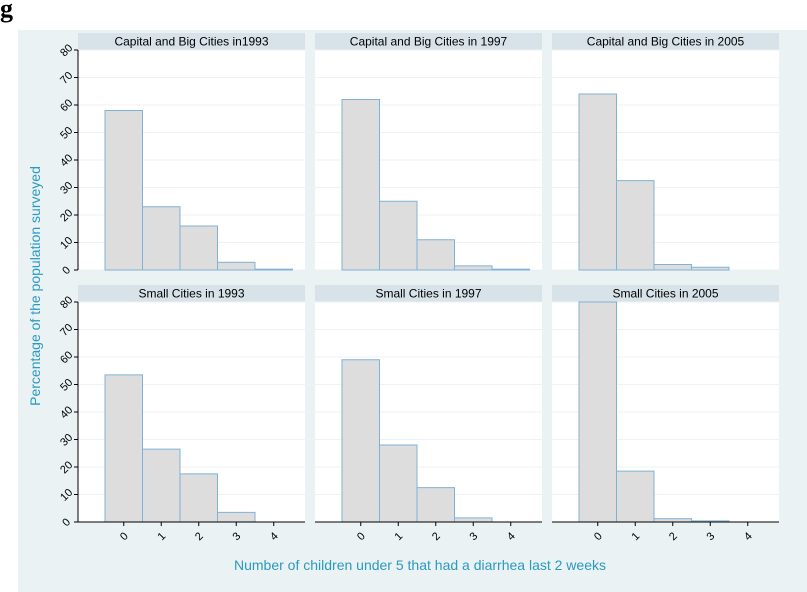  Describe the element at coordinates (35, 286) in the screenshot. I see `y-axis-title: Percentage of the population surveyed` at that location.